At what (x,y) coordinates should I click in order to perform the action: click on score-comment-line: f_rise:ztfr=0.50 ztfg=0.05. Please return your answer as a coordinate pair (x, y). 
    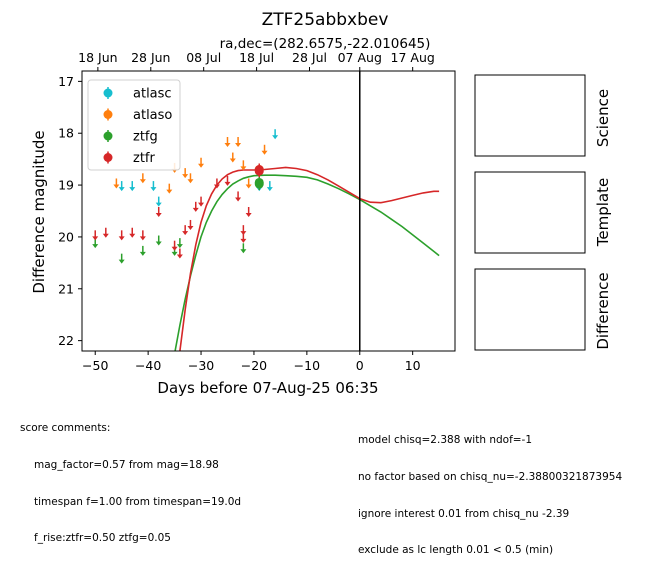
    Looking at the image, I should click on (102, 538).